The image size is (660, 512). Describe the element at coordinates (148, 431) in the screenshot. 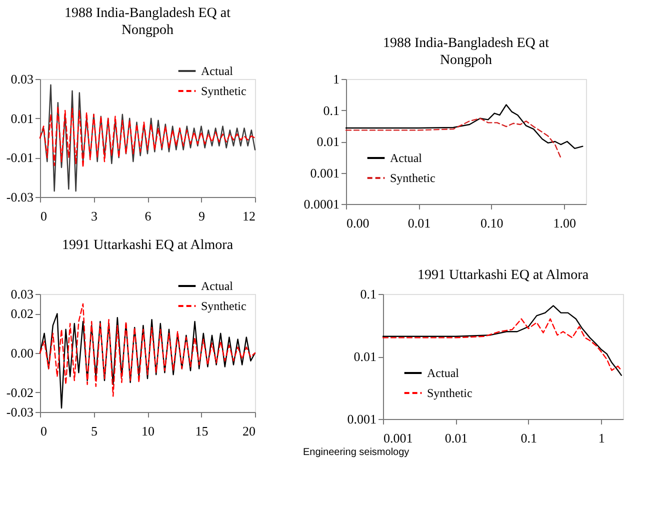

I see `x-tick-label: 10` at that location.